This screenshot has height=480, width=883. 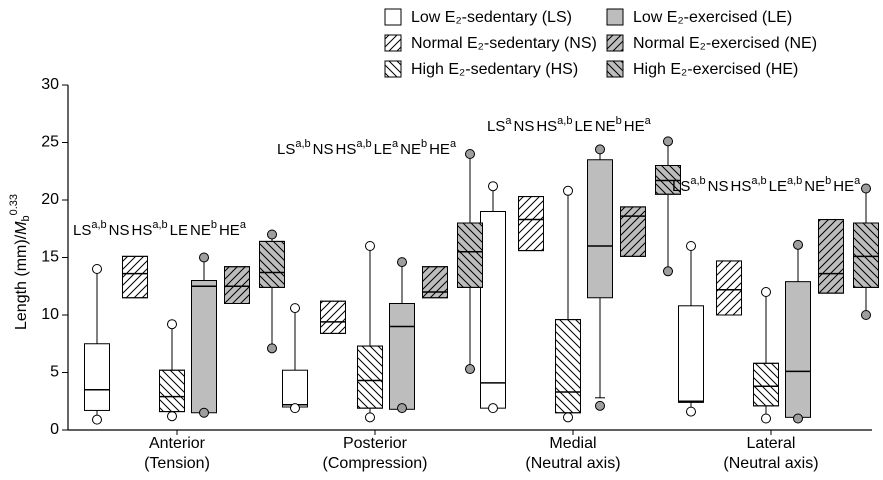 I want to click on annotation: LSa NS HSa,b LE NEb HEa, so click(x=569, y=125).